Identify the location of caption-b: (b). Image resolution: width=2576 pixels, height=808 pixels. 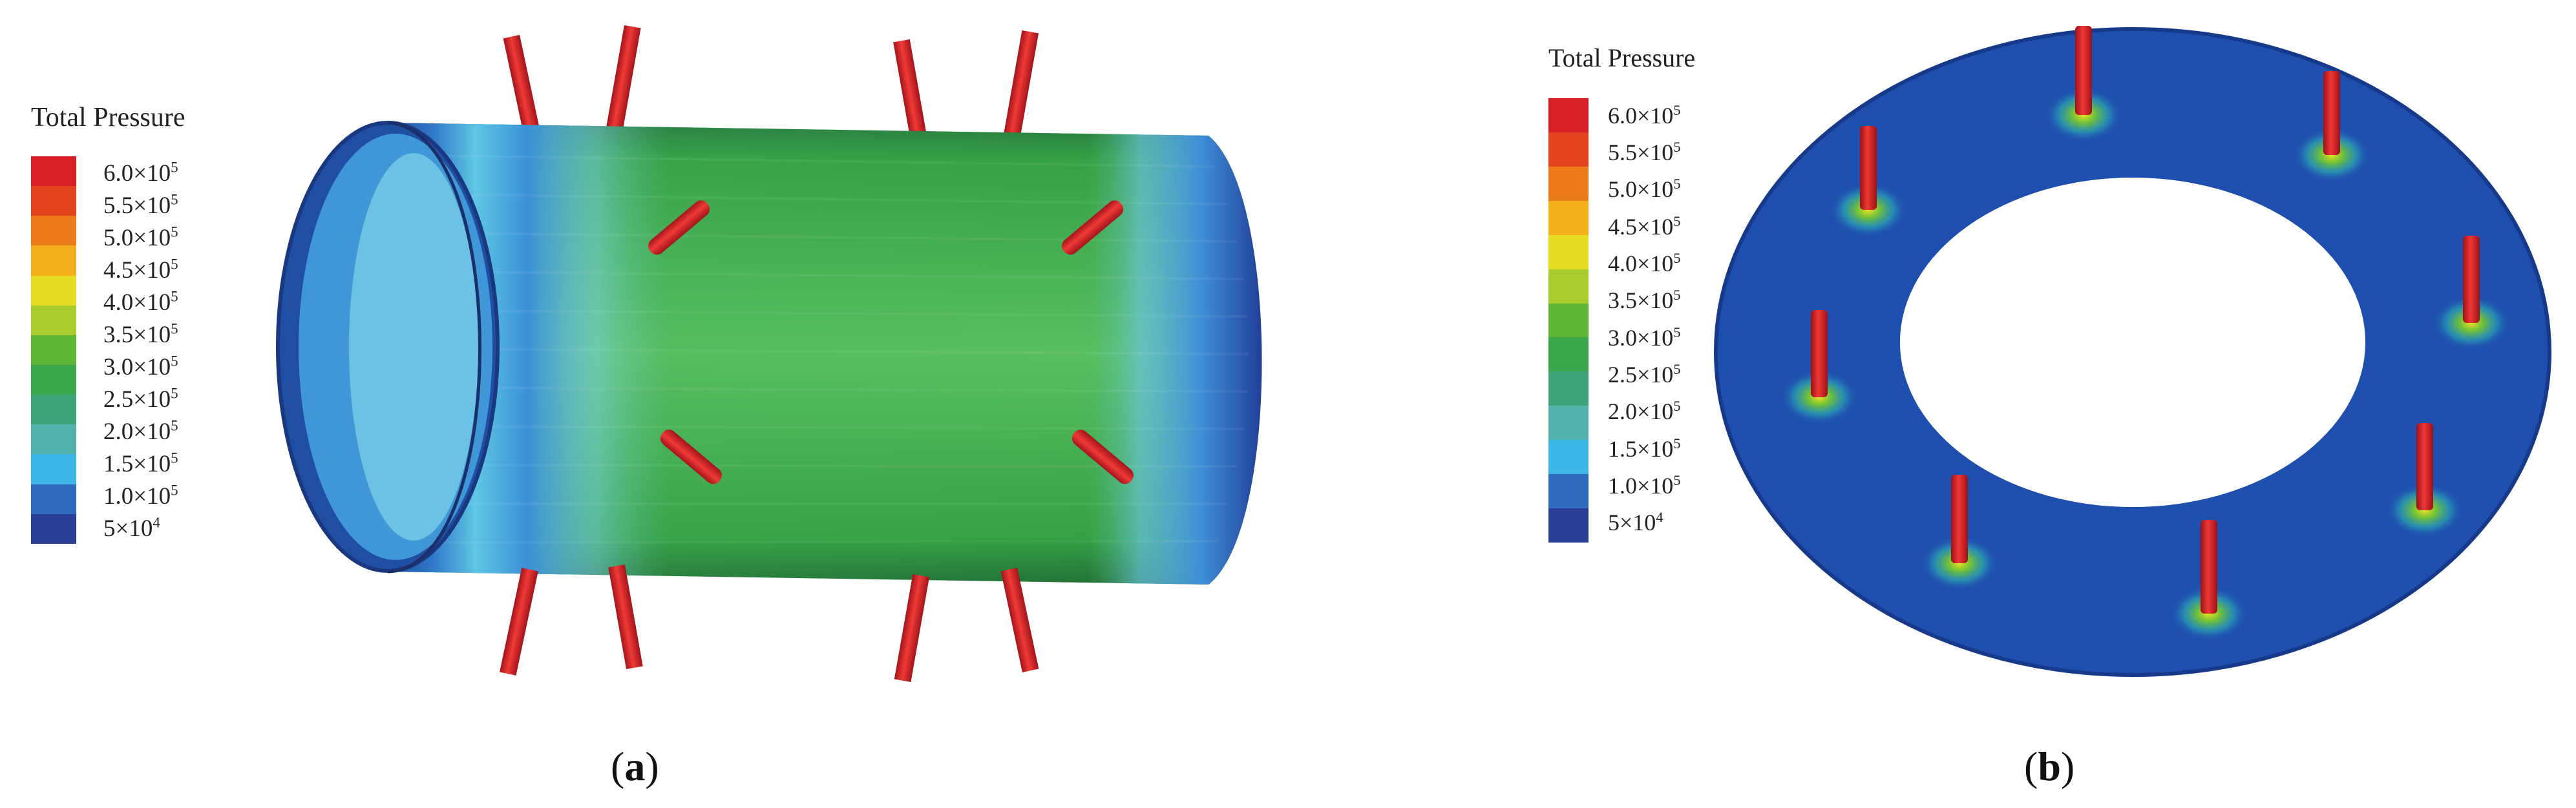
(2049, 767).